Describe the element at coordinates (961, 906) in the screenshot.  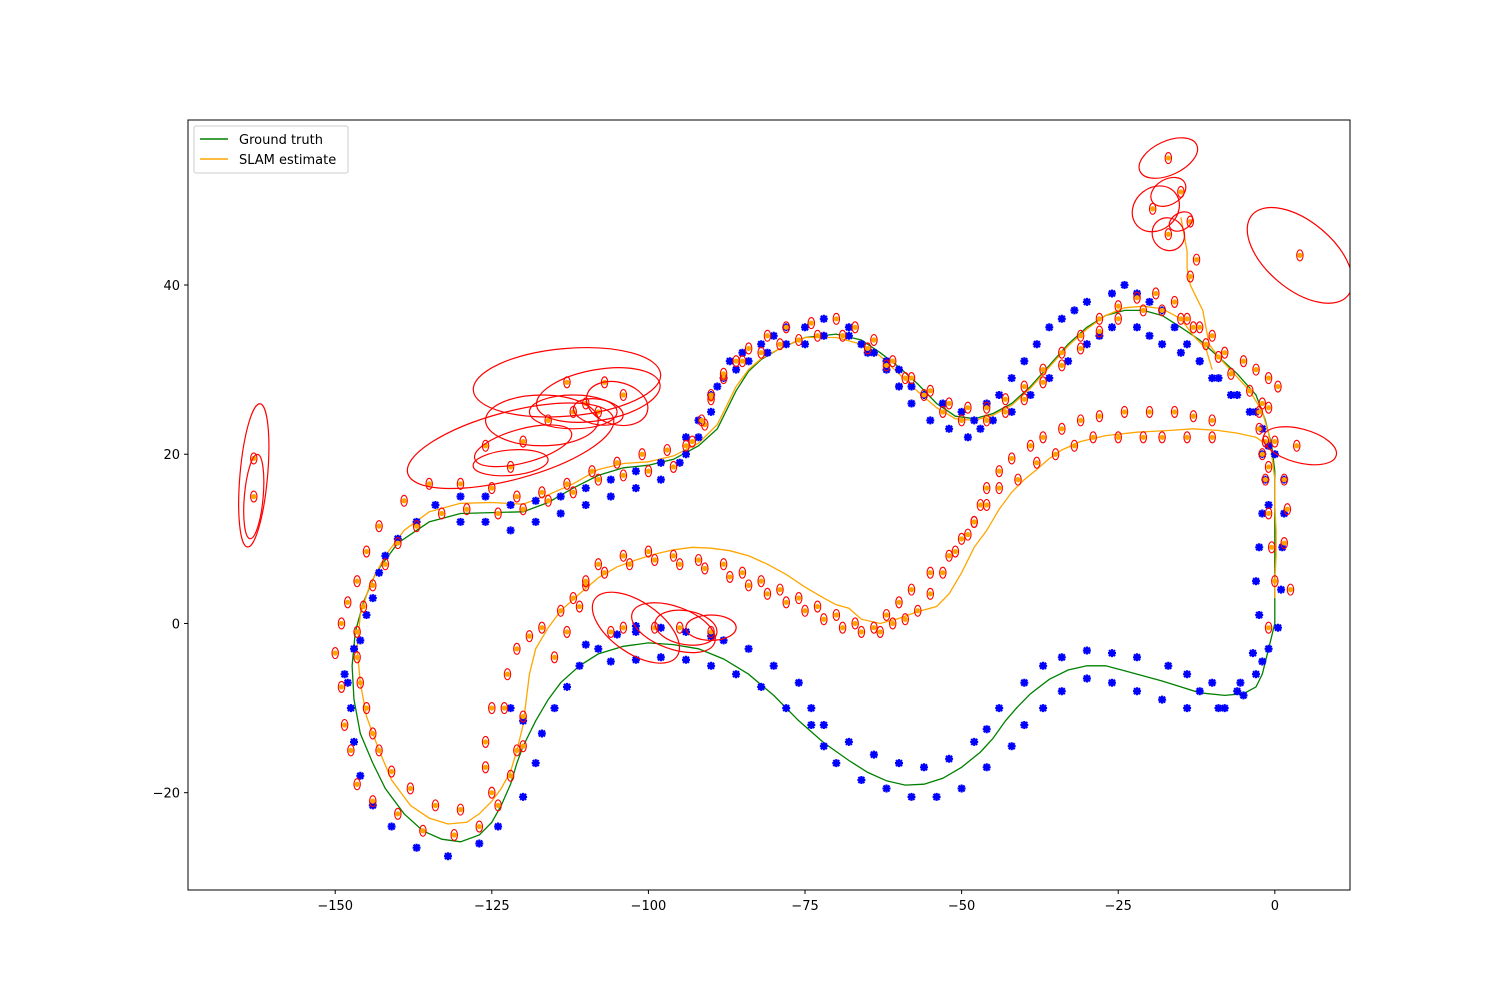
I see `x-tick-label: −50` at that location.